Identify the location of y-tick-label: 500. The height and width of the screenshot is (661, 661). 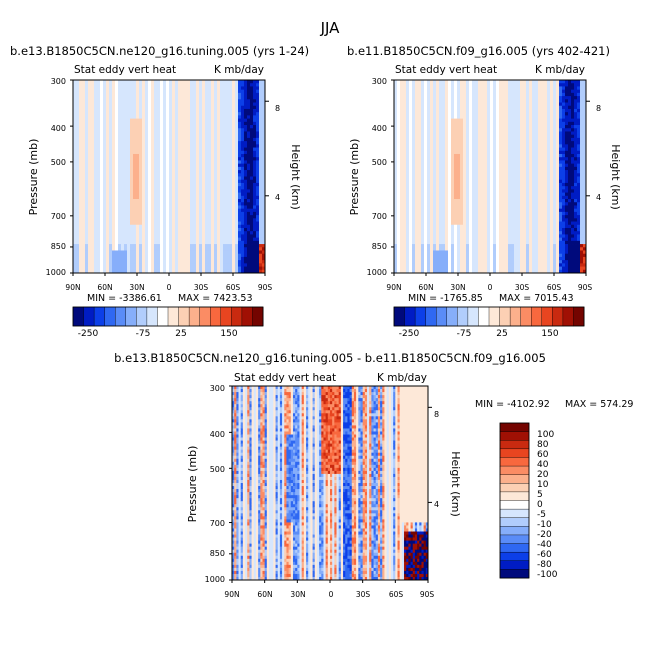
(58, 162).